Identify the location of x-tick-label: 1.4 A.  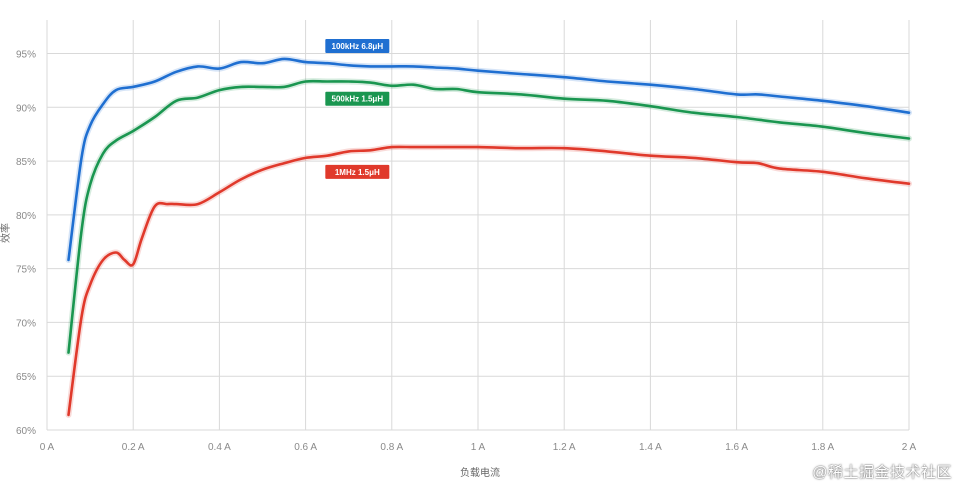
(650, 447).